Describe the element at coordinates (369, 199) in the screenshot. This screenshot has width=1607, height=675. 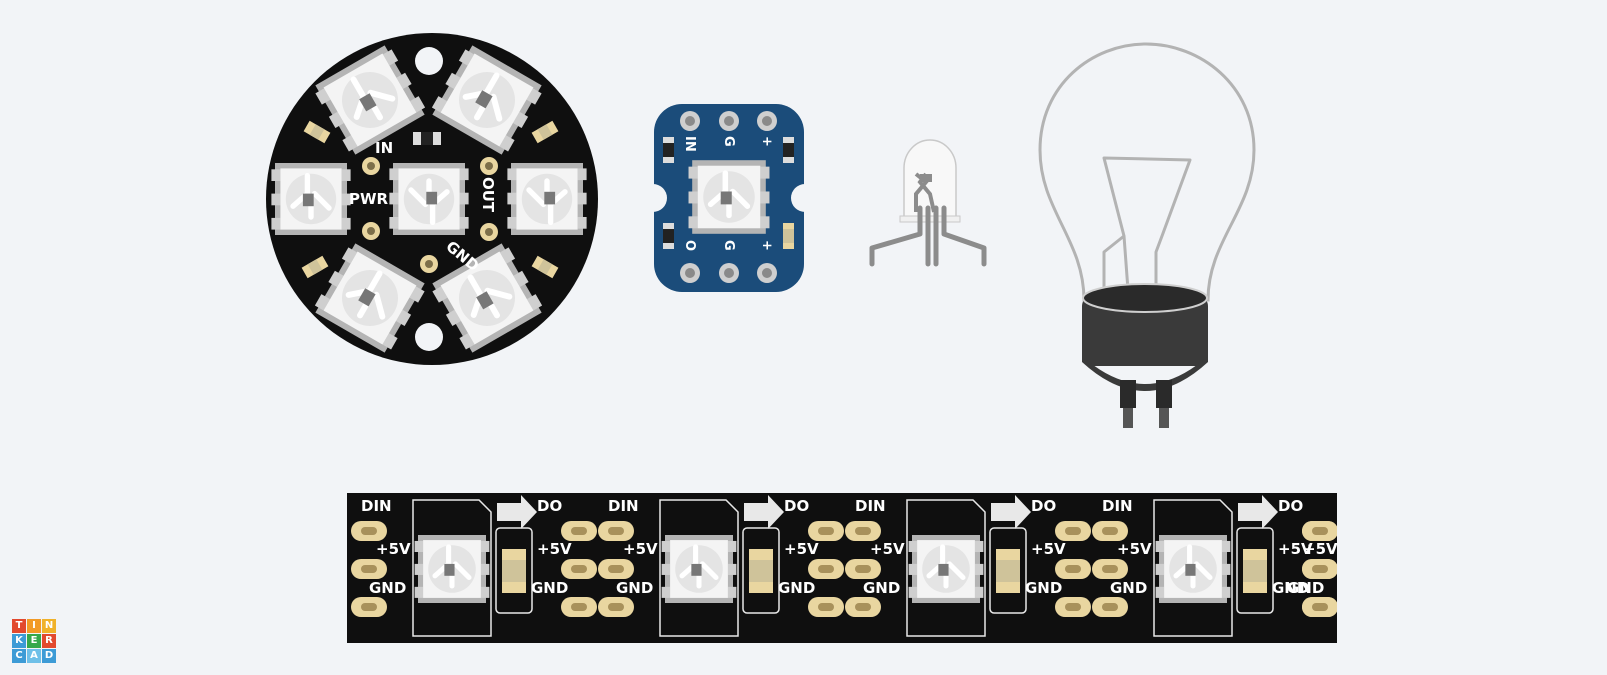
I see `label-pwr: PWR` at that location.